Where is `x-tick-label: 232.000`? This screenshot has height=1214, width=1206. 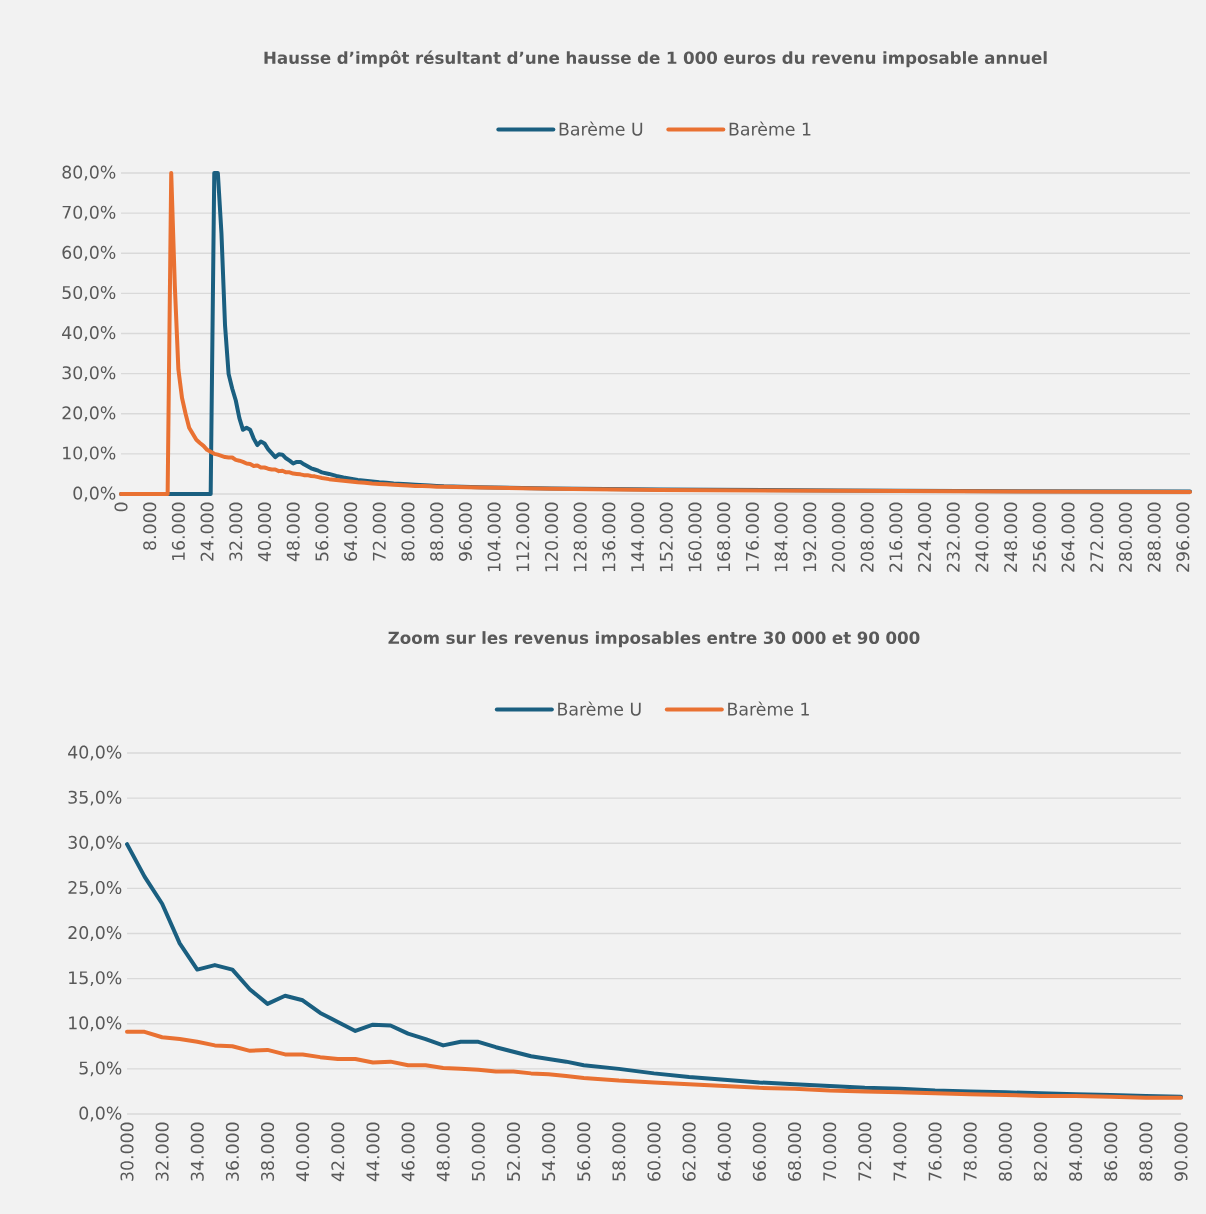 x-tick-label: 232.000 is located at coordinates (953, 537).